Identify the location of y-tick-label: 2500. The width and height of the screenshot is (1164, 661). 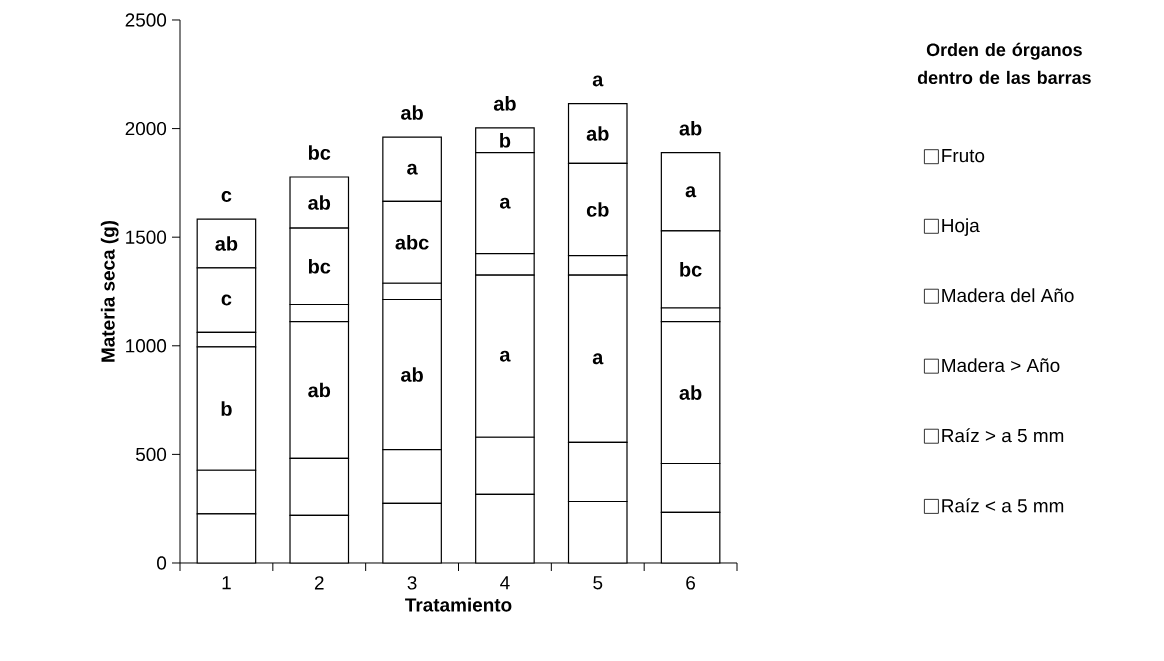
(146, 20).